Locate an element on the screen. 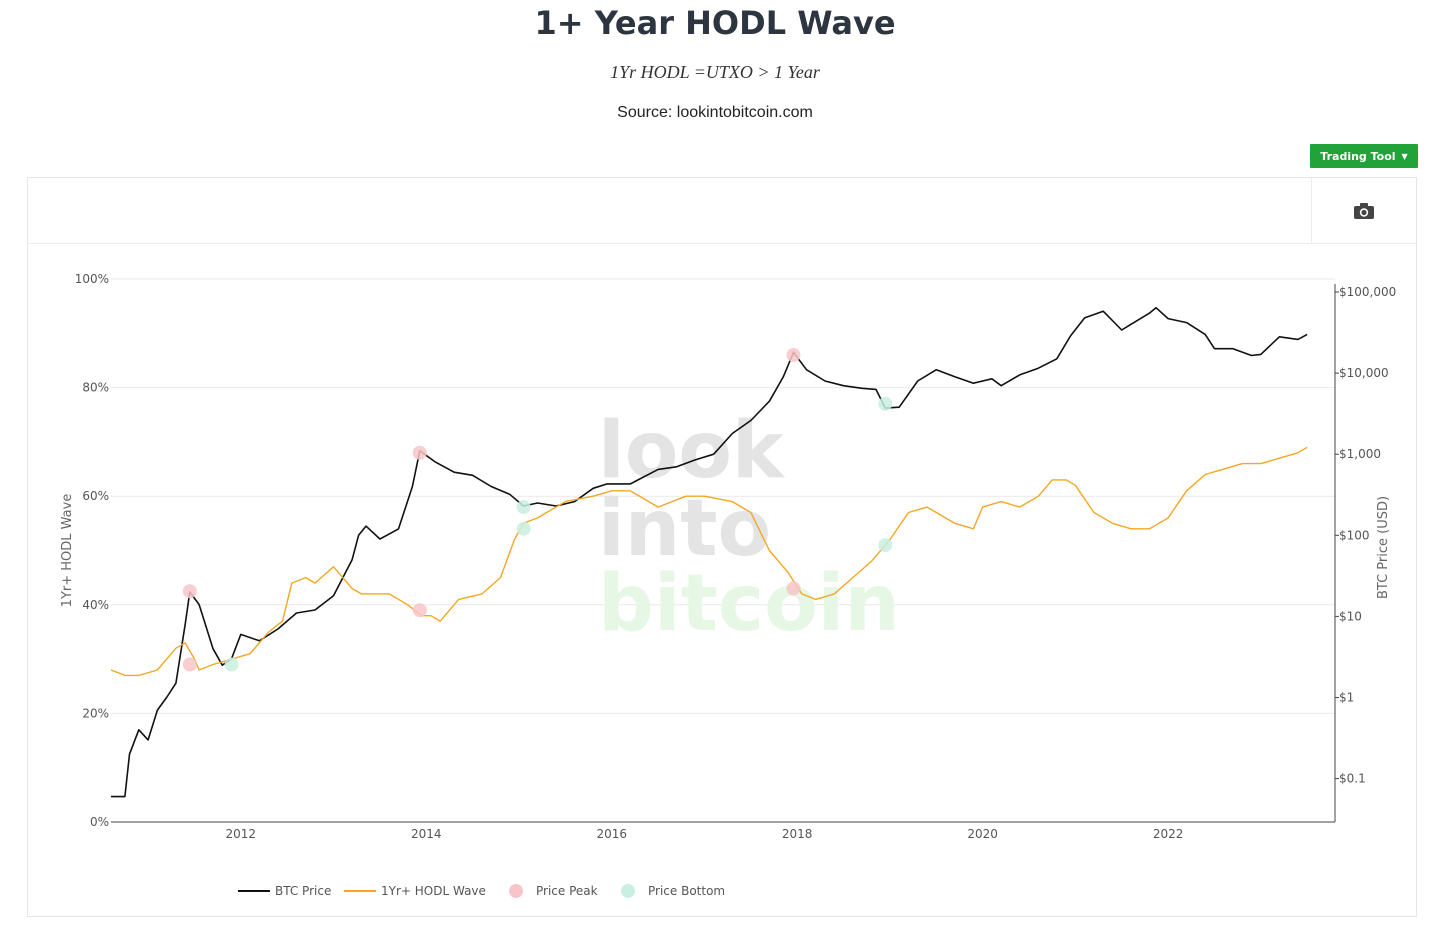 Image resolution: width=1430 pixels, height=925 pixels. legend-hodl-wave-text: 1Yr+ HODL Wave is located at coordinates (433, 891).